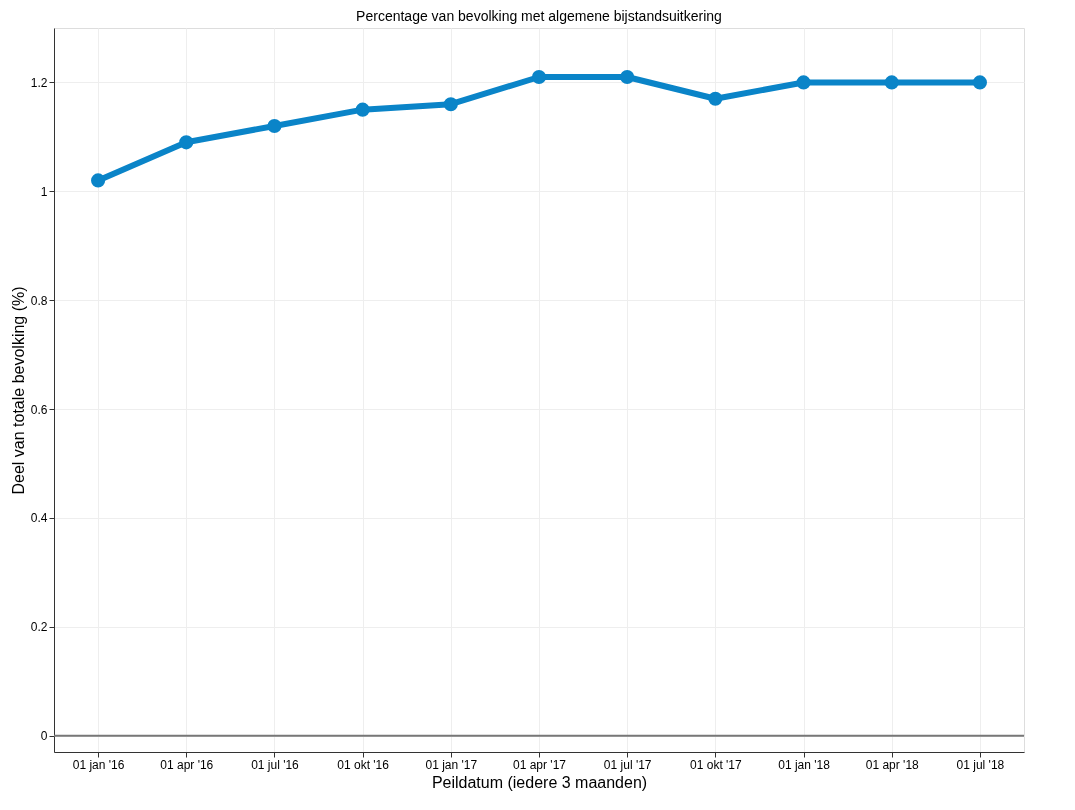 The height and width of the screenshot is (810, 1075). Describe the element at coordinates (39, 82) in the screenshot. I see `y-tick-label: 1.2` at that location.